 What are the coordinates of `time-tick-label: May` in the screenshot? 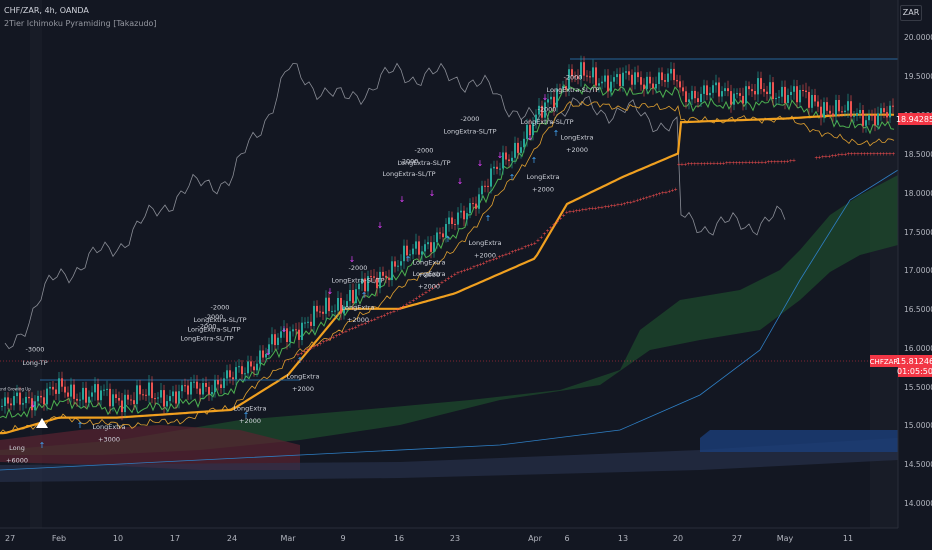 It's located at (785, 538).